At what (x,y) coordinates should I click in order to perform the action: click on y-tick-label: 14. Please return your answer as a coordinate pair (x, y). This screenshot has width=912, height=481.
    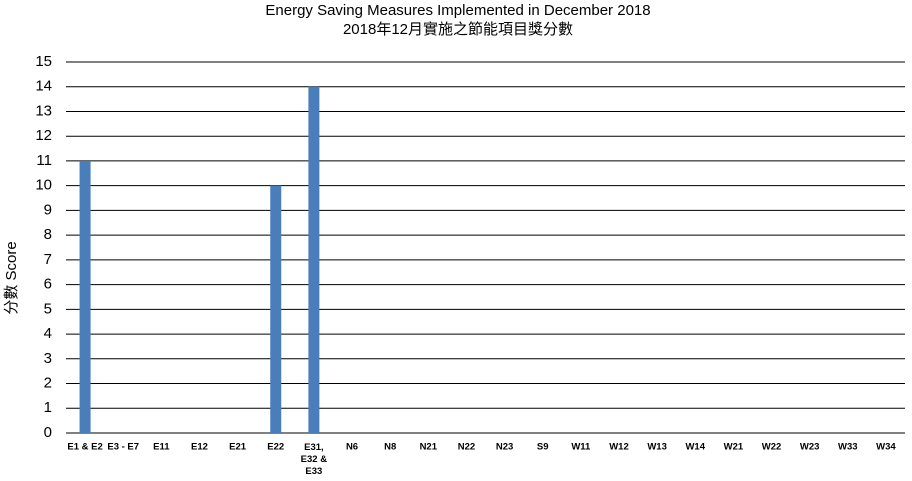
    Looking at the image, I should click on (43, 86).